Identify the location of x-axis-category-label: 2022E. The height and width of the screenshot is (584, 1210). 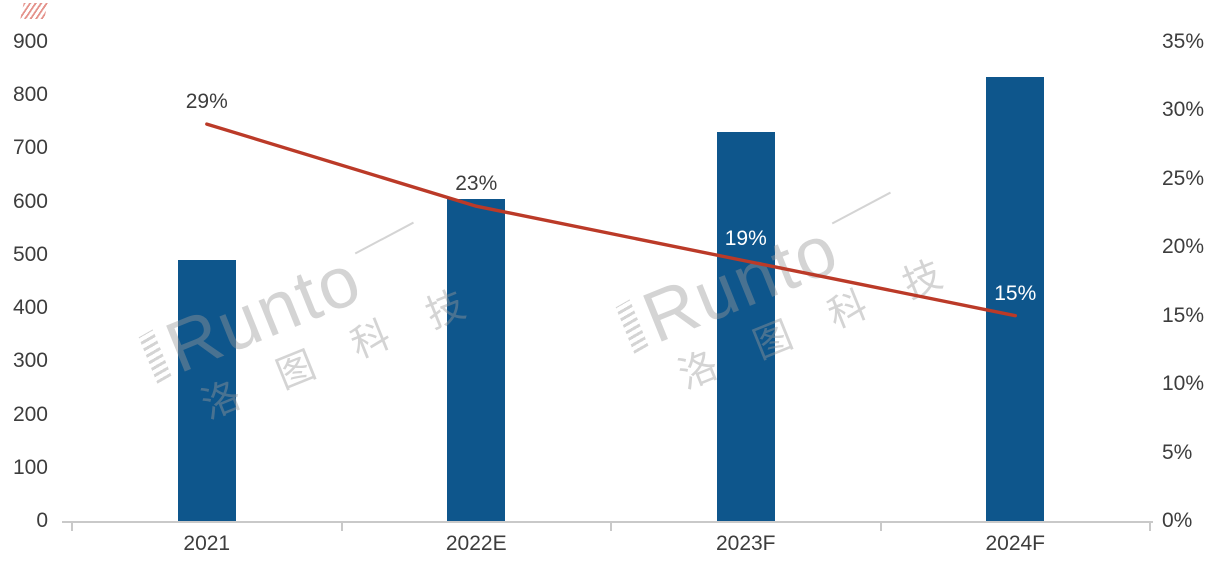
(476, 543).